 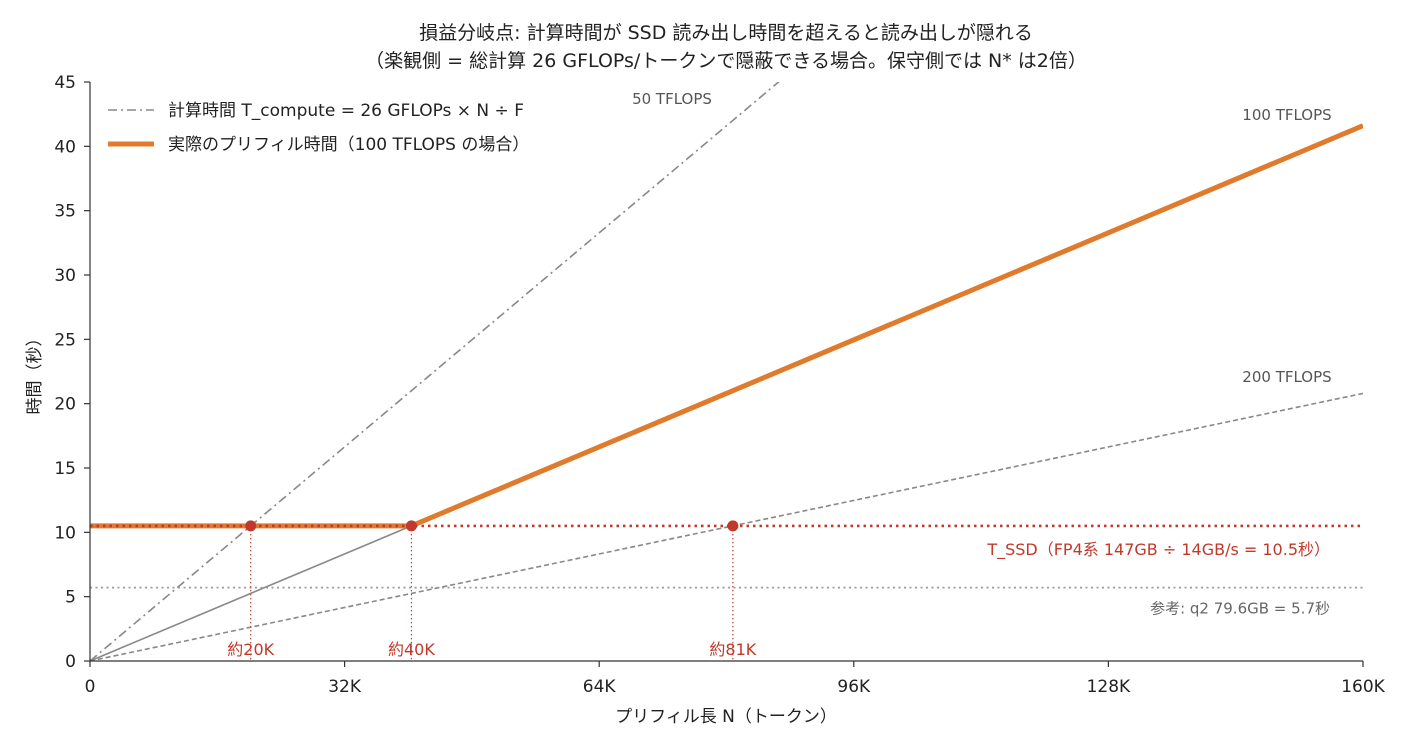 What do you see at coordinates (1286, 377) in the screenshot?
I see `line-label-200-tflops: 200 TFLOPS` at bounding box center [1286, 377].